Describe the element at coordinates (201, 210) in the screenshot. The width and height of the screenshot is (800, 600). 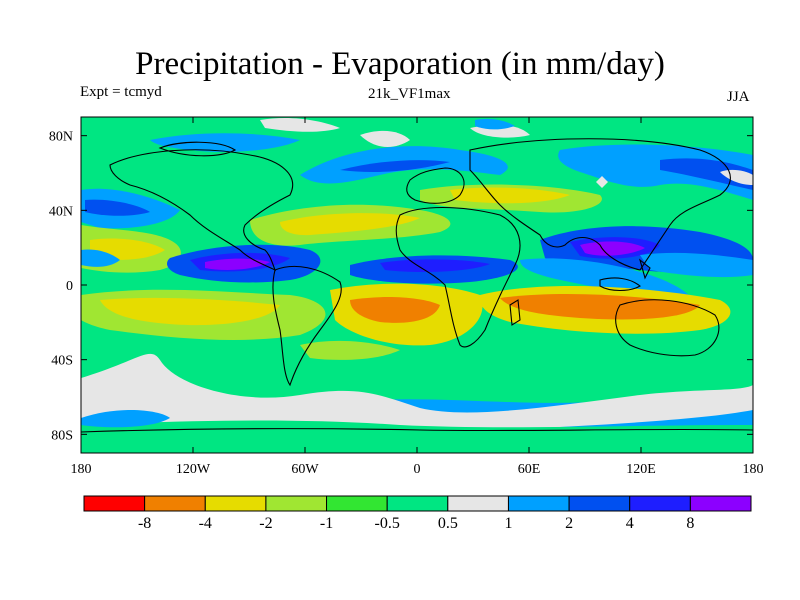
I see `north-america-outline` at that location.